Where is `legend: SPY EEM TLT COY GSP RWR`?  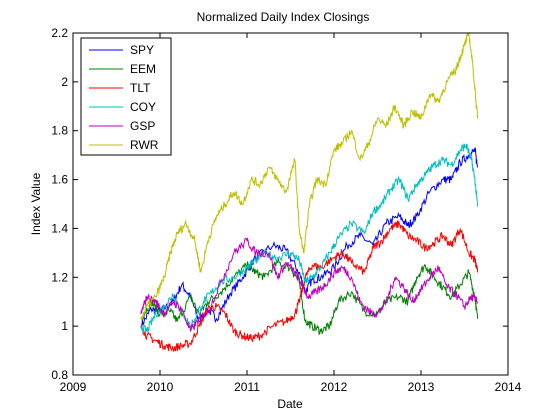 legend: SPY EEM TLT COY GSP RWR is located at coordinates (126, 96).